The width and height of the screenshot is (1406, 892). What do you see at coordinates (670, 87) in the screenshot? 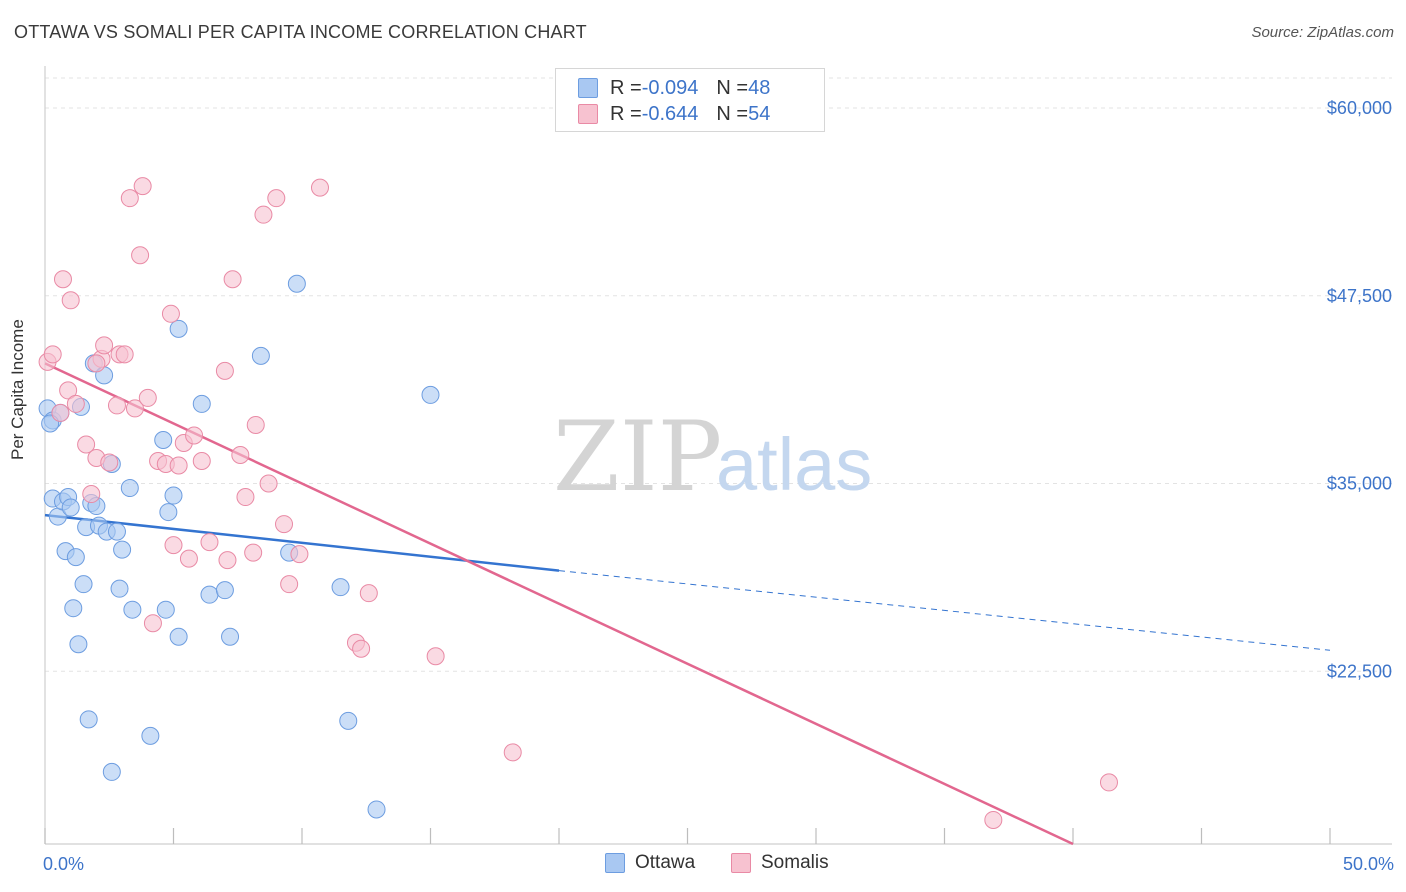
I see `legend-r-value: -0.094` at bounding box center [670, 87].